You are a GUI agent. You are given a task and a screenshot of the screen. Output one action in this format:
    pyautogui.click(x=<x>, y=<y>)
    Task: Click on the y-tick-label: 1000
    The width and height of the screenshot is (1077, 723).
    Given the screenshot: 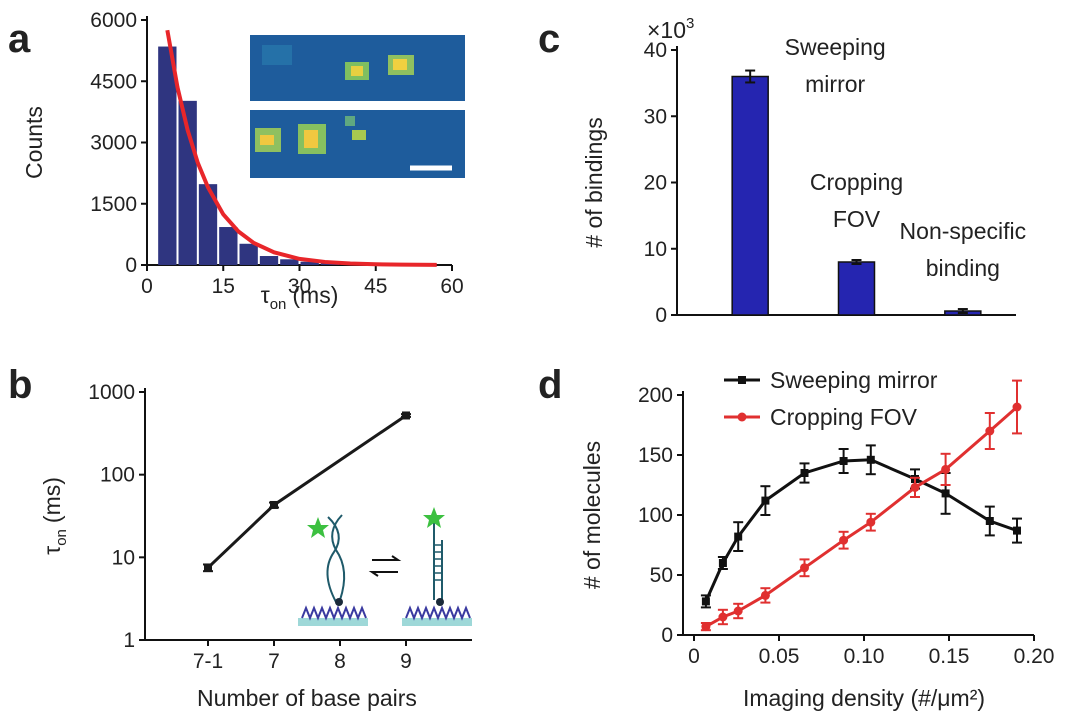 What is the action you would take?
    pyautogui.click(x=111, y=392)
    